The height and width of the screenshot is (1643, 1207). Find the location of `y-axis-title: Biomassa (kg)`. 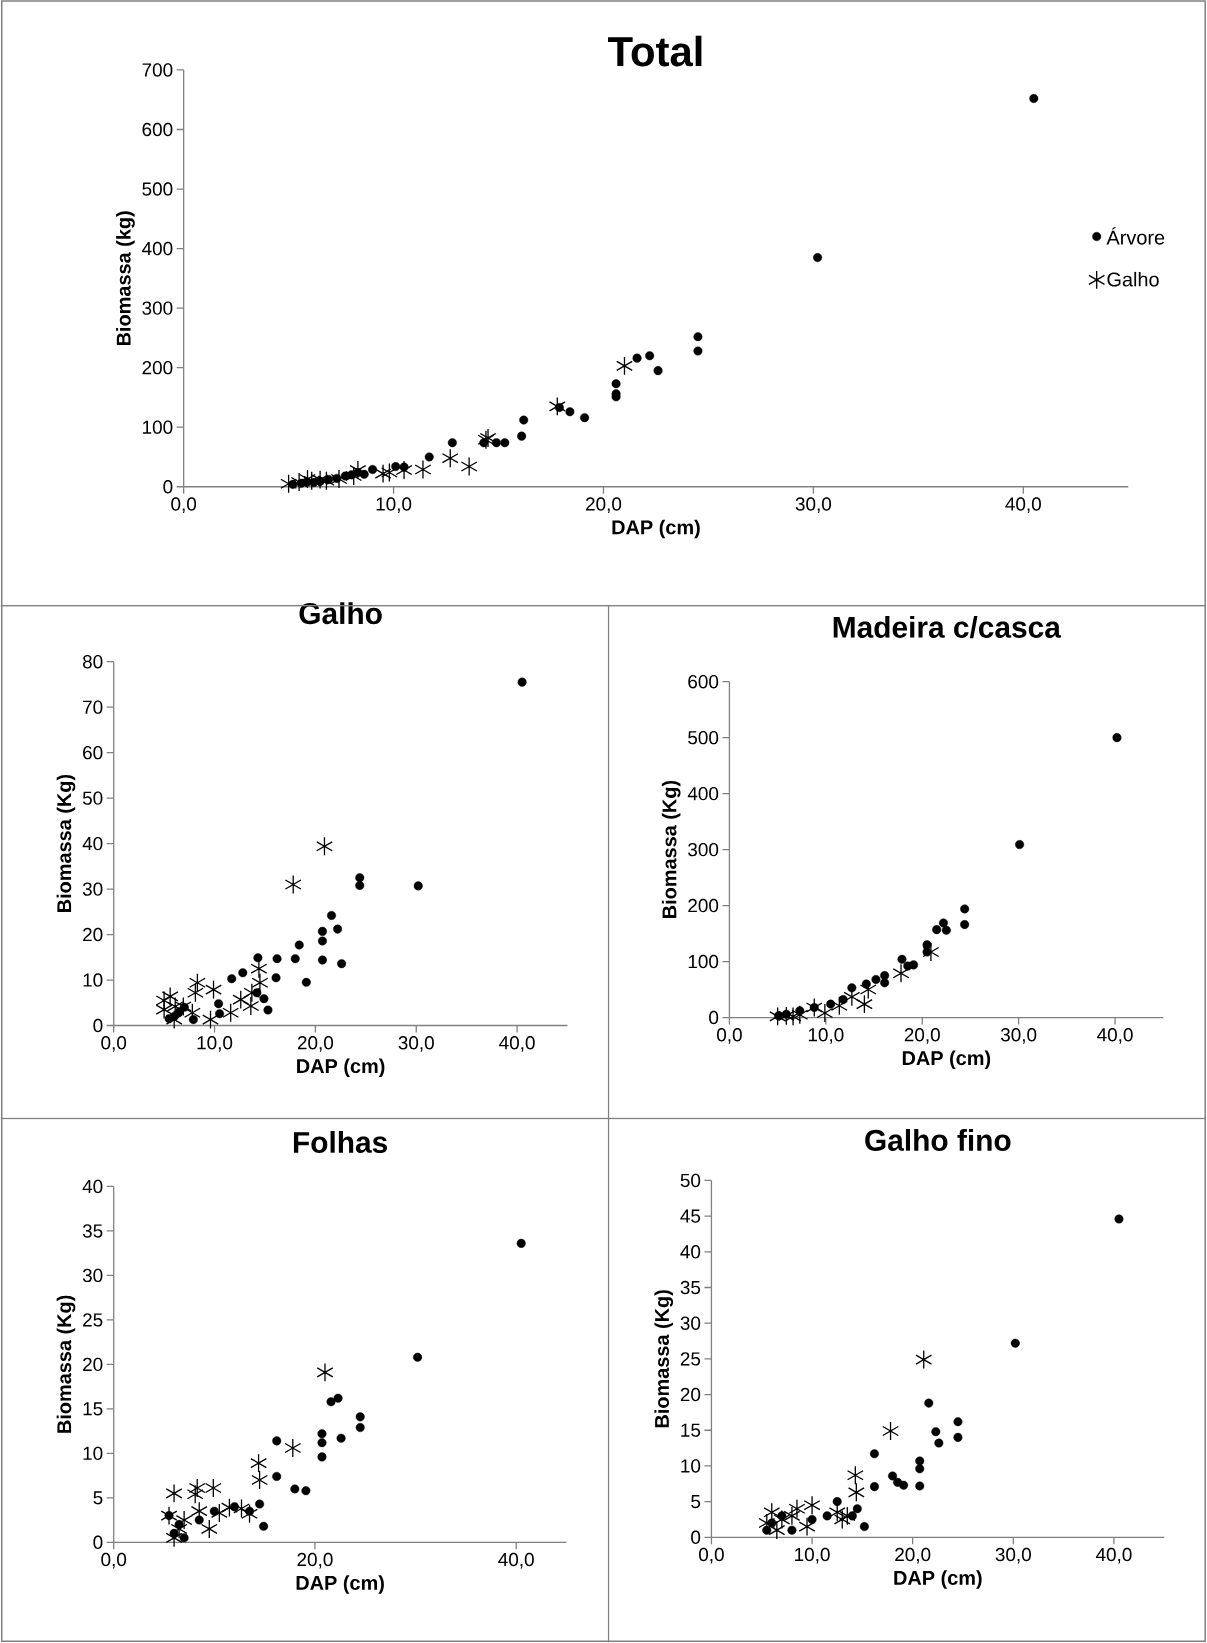

y-axis-title: Biomassa (kg) is located at coordinates (125, 278).